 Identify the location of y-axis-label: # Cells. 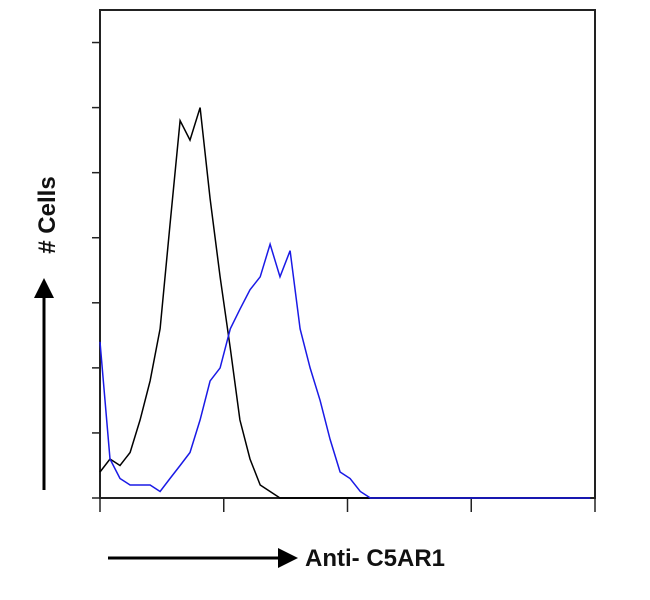
(47, 214).